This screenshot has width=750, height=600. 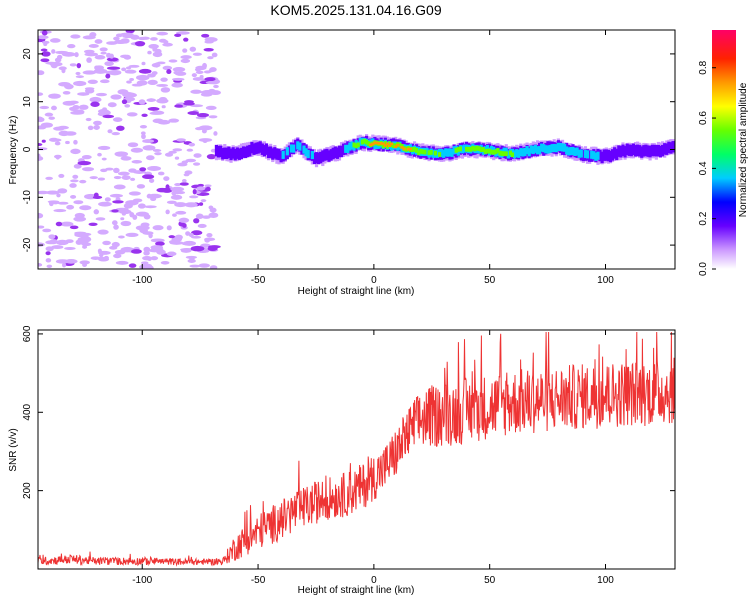 I want to click on colorbar-tick-label: 0.4, so click(x=703, y=168).